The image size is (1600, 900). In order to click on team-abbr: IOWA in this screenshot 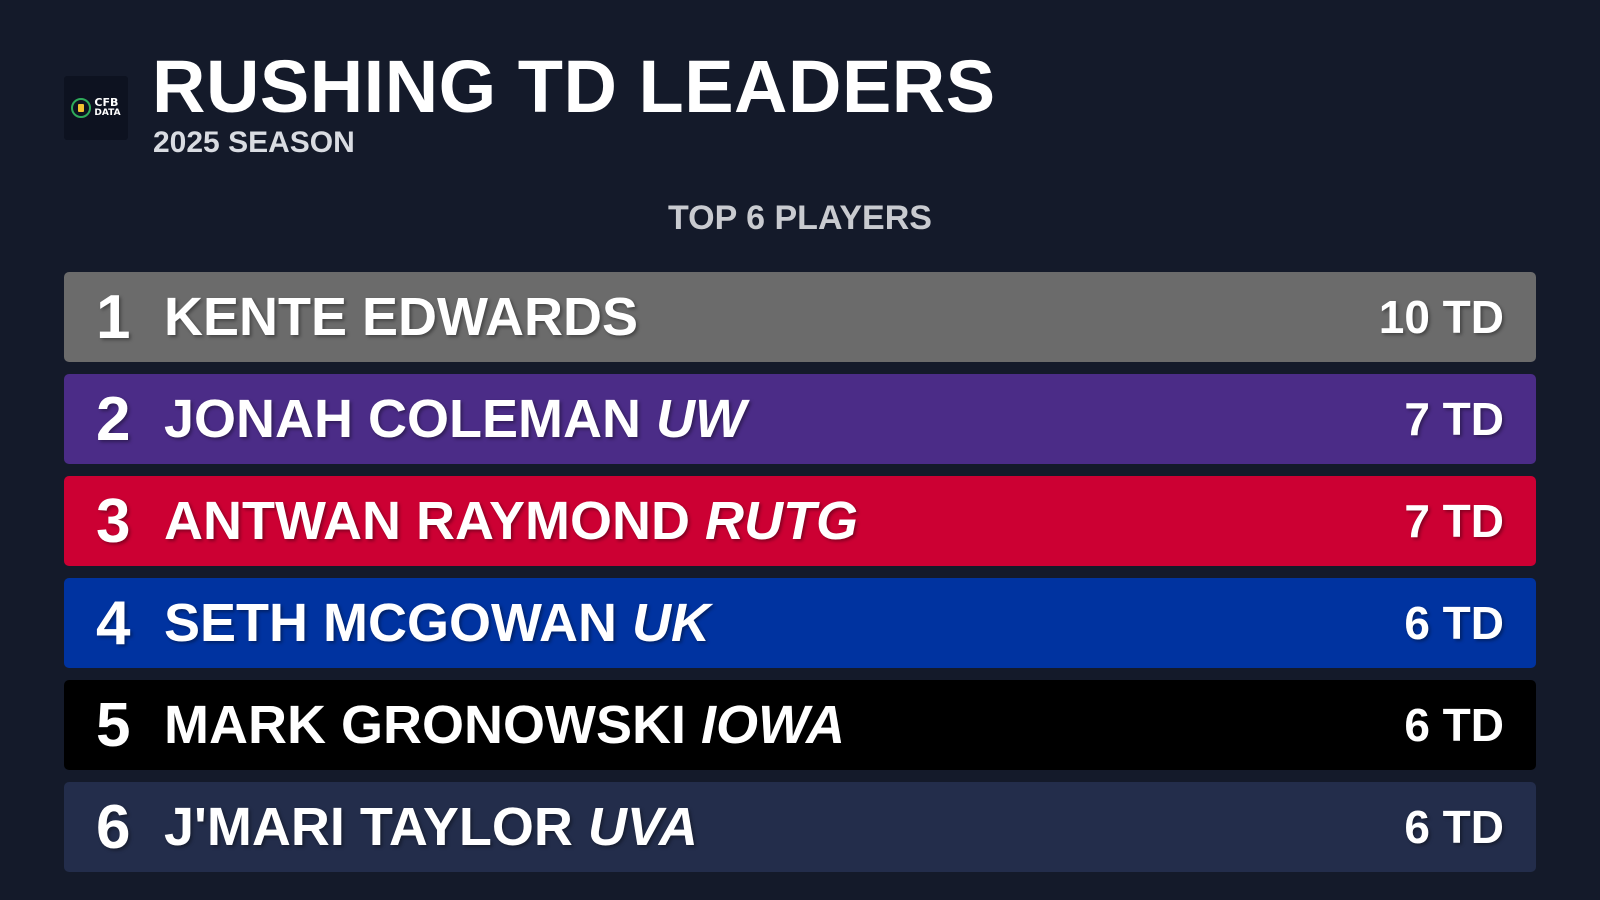, I will do `click(772, 725)`.